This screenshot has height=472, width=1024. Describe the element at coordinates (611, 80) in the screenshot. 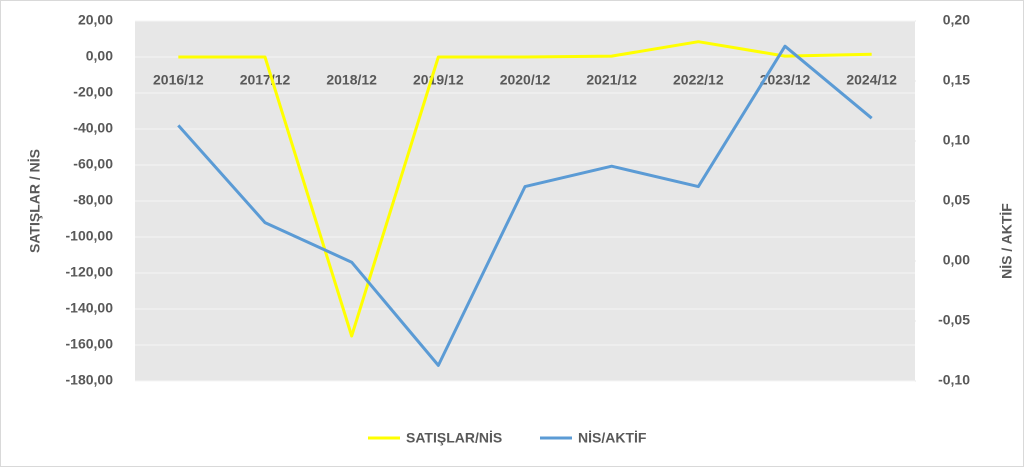

I see `x-tick-label: 2021/12` at that location.